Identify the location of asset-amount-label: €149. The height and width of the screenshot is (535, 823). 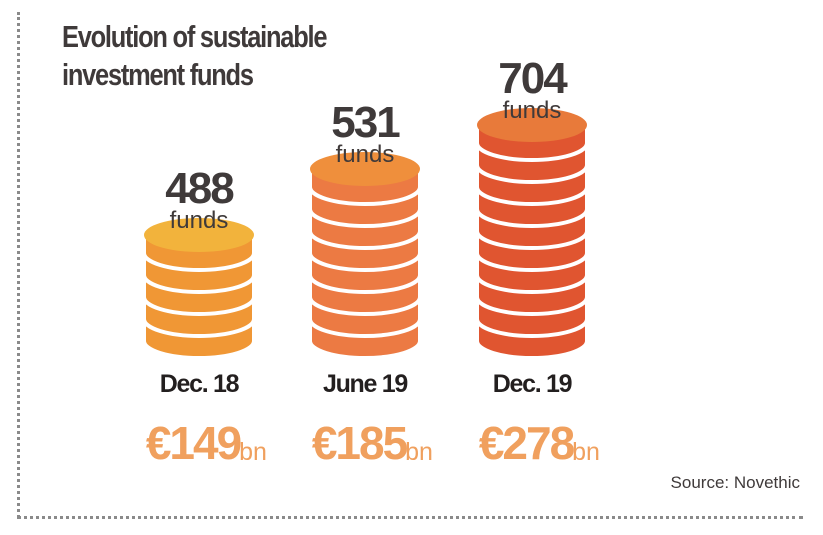
(193, 443).